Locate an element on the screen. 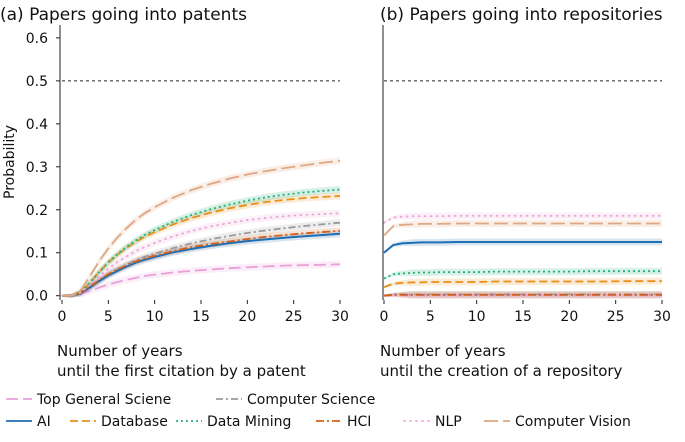  panel-a-x-label-line-1: Number of years is located at coordinates (120, 351).